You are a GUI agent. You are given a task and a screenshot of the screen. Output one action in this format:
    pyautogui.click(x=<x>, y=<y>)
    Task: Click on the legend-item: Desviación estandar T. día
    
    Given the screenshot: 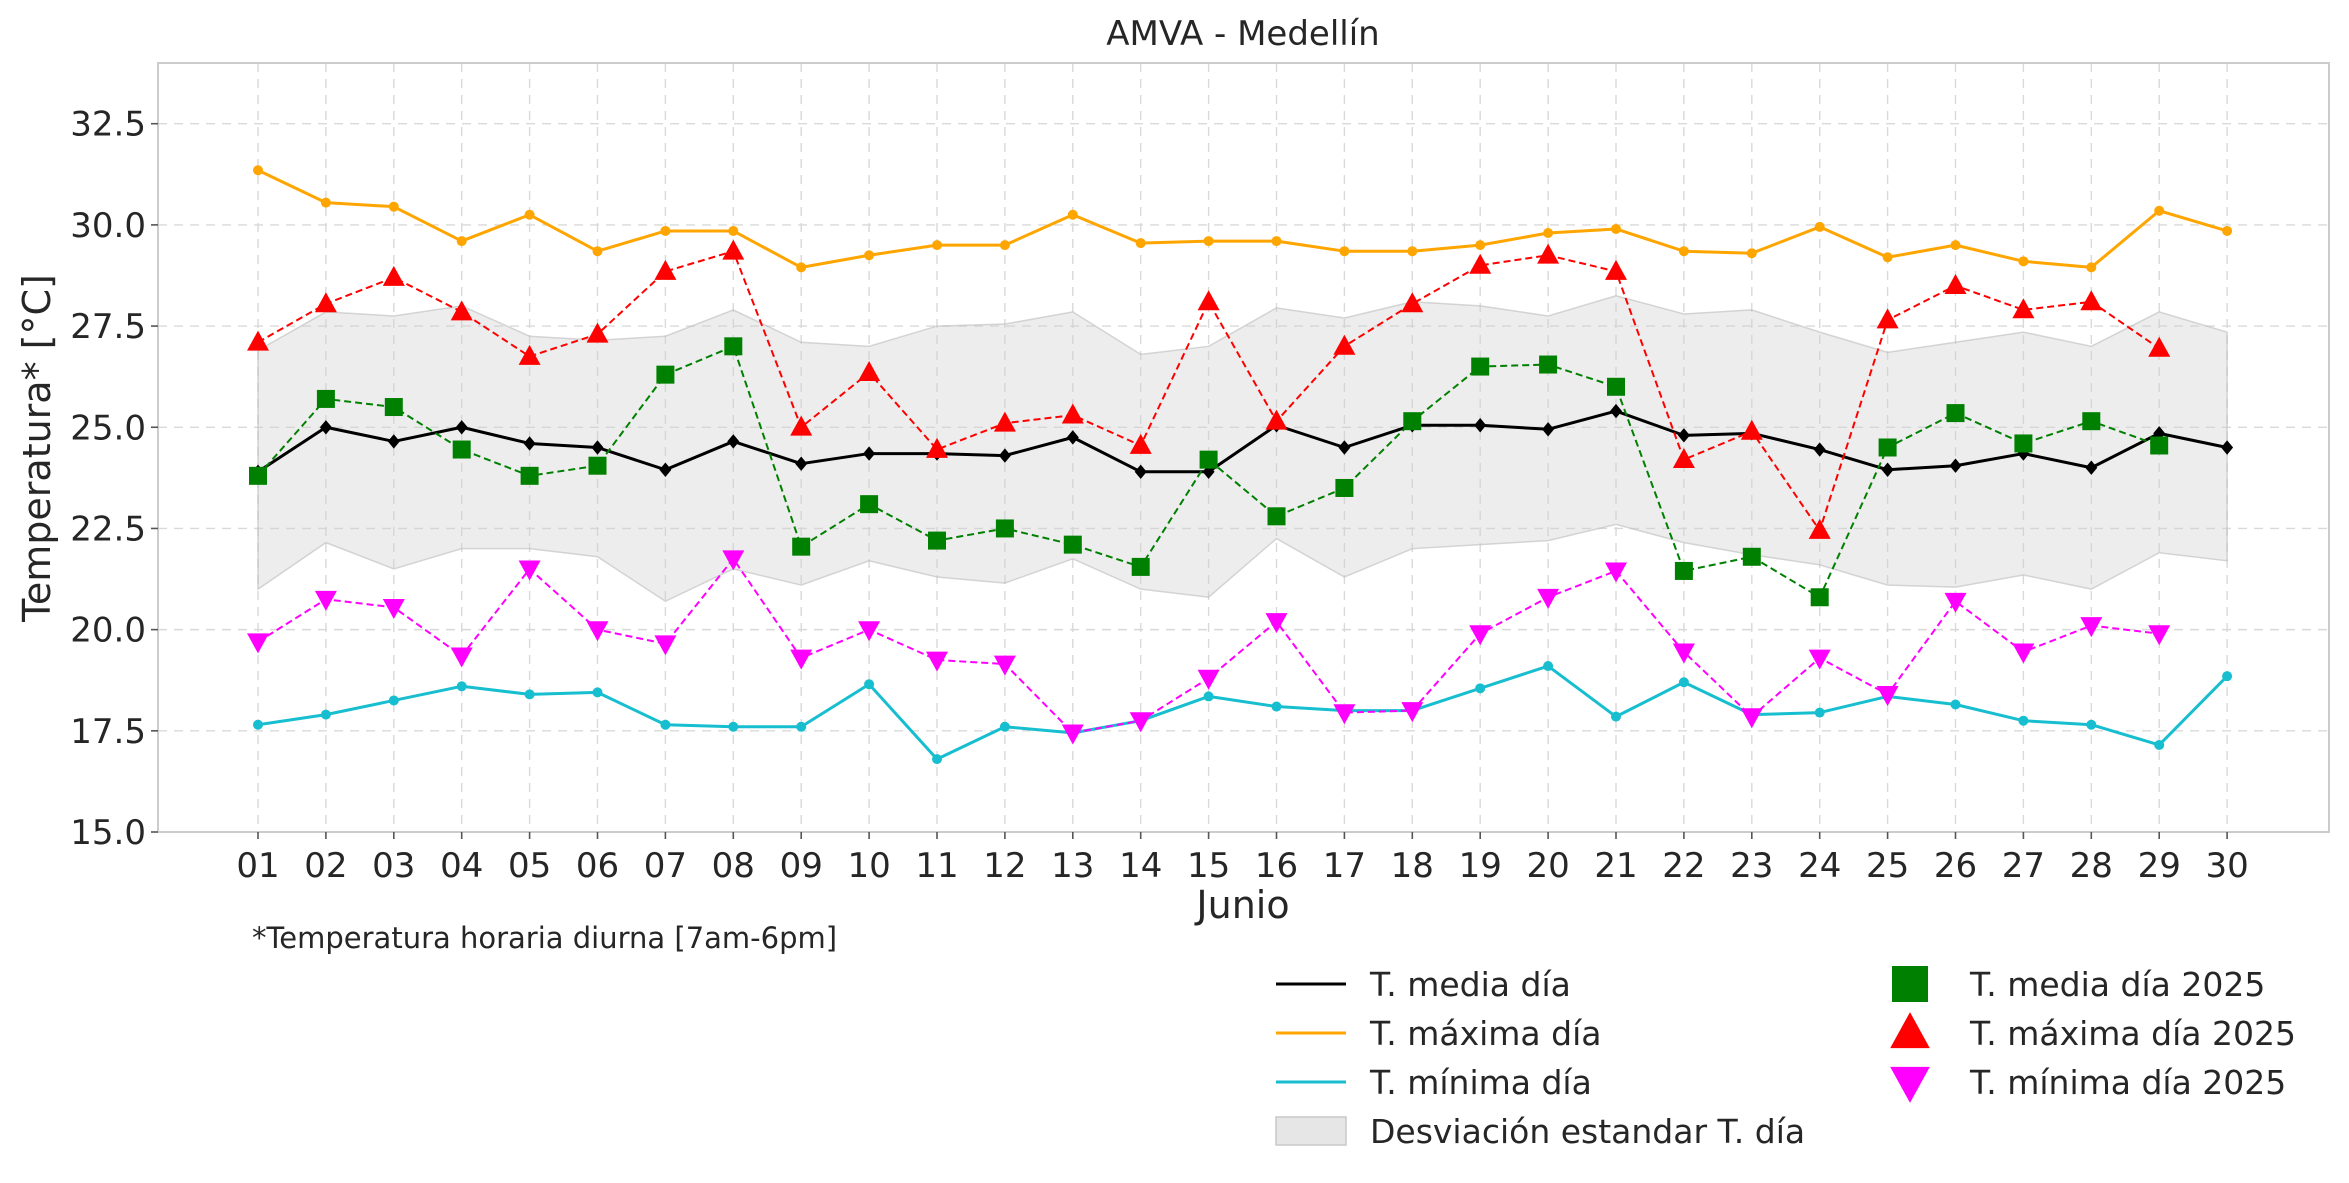 What is the action you would take?
    pyautogui.click(x=1540, y=1131)
    